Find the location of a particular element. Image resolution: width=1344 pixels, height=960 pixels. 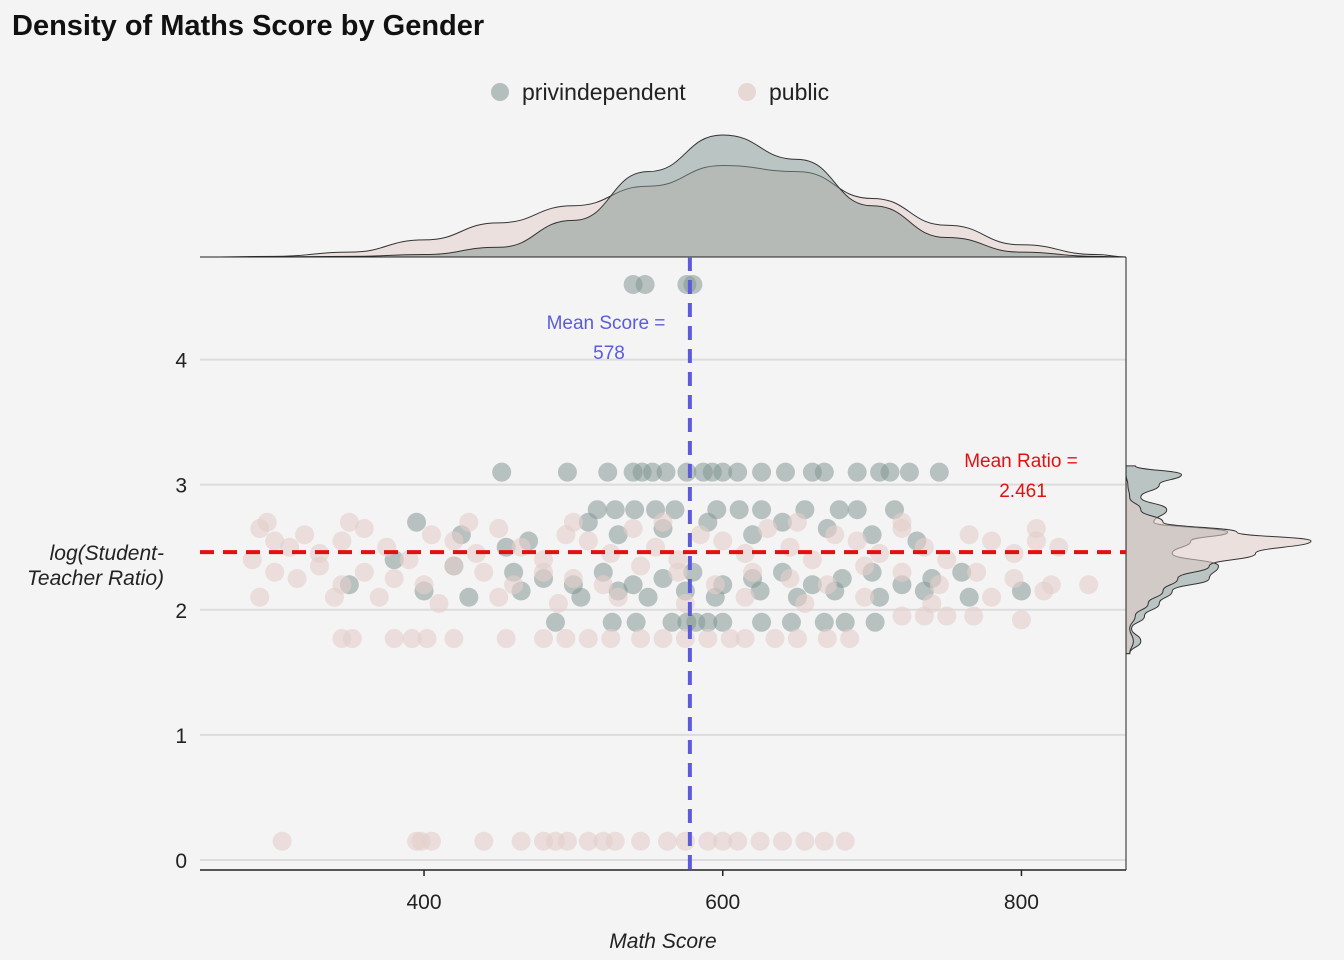

y-axis-ticks: 0 1 2 3 4 is located at coordinates (181, 611).